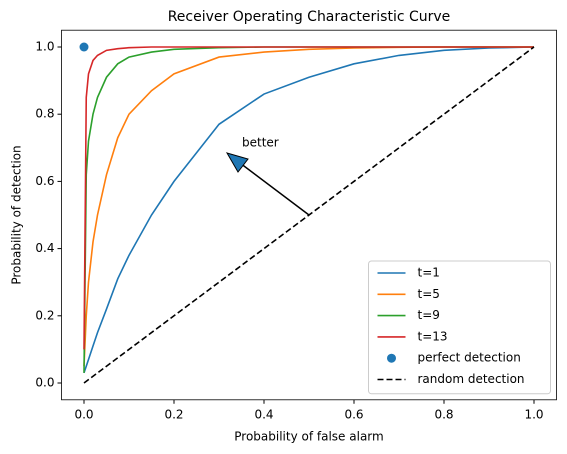  What do you see at coordinates (237, 162) in the screenshot?
I see `annotation-arrowhead` at bounding box center [237, 162].